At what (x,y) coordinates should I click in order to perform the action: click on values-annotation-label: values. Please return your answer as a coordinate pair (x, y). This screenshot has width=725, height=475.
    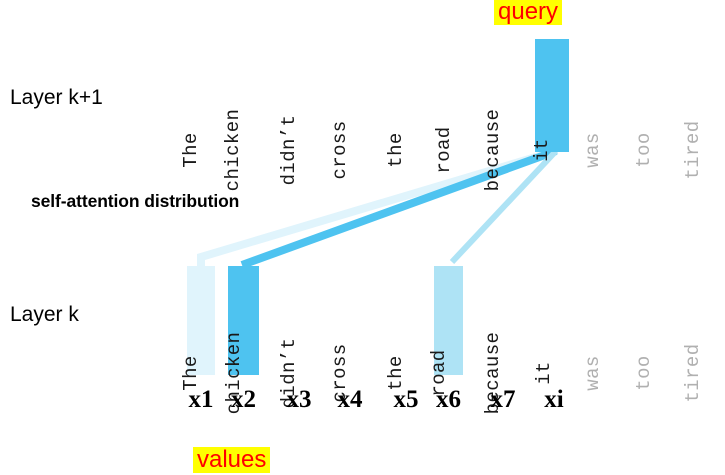
    Looking at the image, I should click on (232, 460).